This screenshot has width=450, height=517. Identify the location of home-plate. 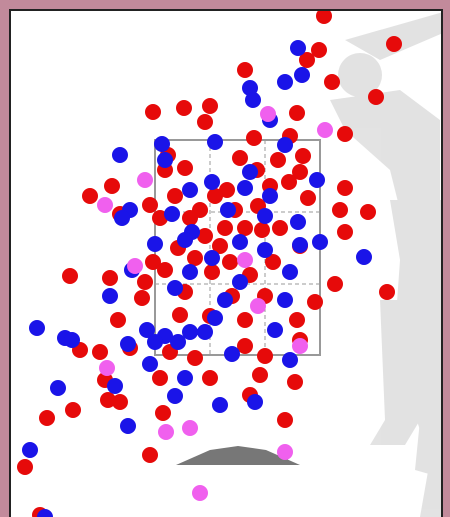
(238, 455).